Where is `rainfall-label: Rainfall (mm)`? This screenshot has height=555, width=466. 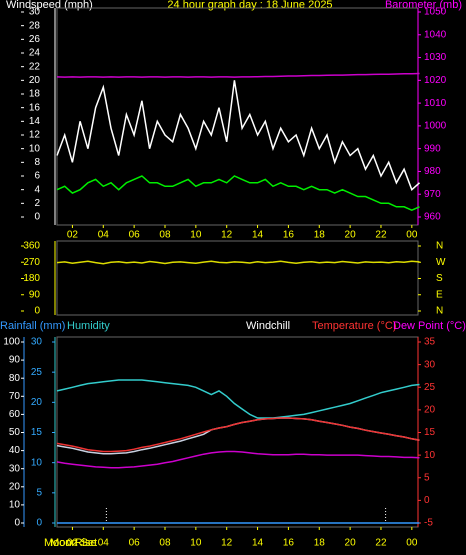 rainfall-label: Rainfall (mm) is located at coordinates (32, 326).